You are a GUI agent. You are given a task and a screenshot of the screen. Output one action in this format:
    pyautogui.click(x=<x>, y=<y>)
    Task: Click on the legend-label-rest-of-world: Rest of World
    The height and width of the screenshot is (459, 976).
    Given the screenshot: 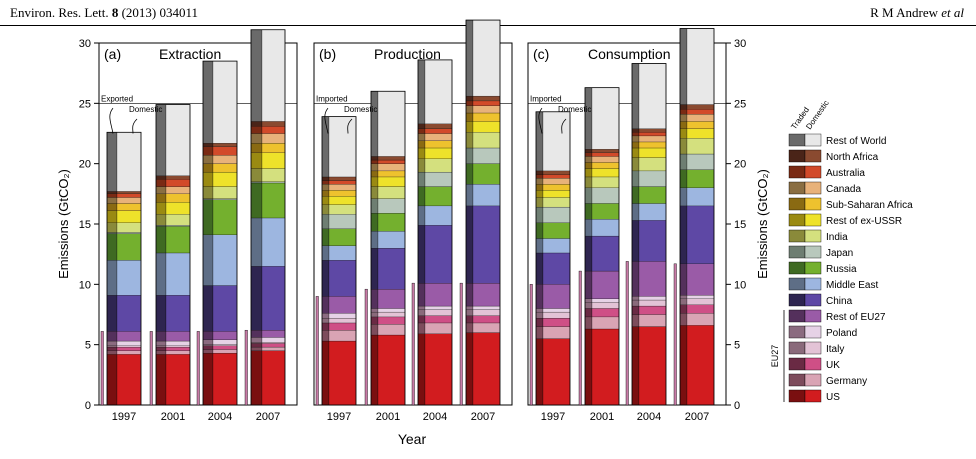 What is the action you would take?
    pyautogui.click(x=856, y=141)
    